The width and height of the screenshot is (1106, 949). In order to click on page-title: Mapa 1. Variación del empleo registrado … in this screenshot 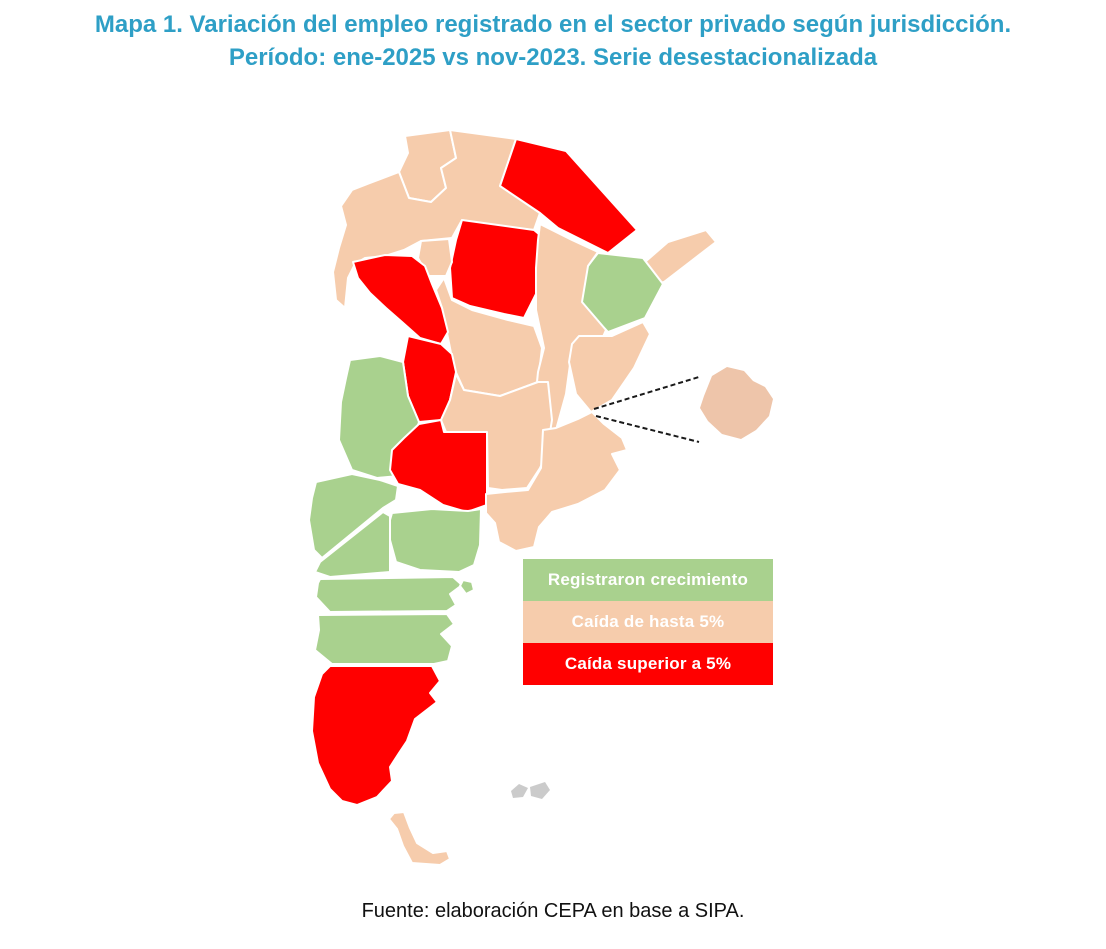, I will do `click(553, 41)`.